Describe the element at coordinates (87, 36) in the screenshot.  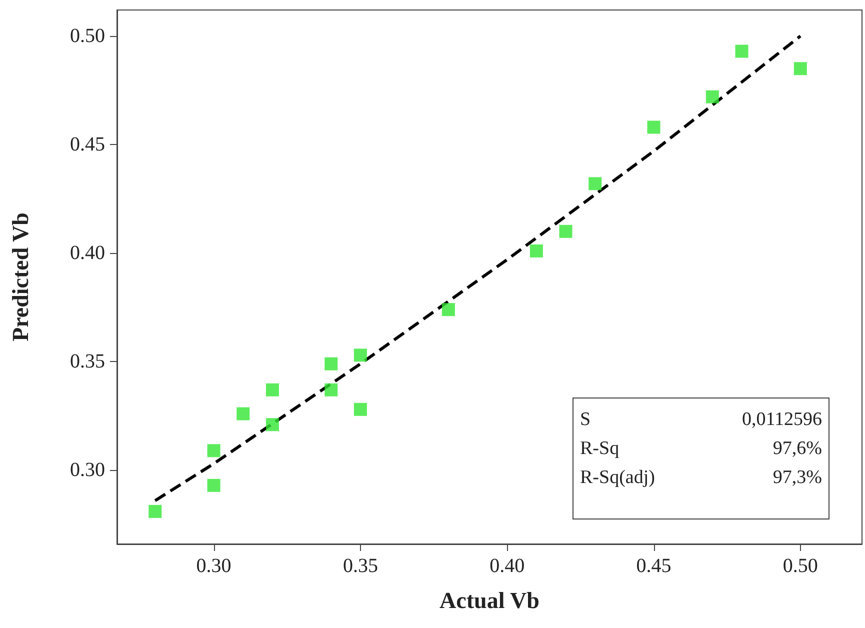
I see `y-tick-label: 0.50` at that location.